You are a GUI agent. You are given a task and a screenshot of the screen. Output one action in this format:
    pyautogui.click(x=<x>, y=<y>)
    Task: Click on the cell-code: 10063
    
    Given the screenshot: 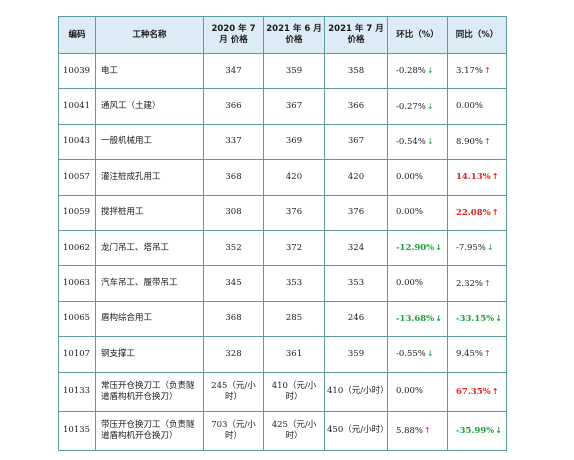 What is the action you would take?
    pyautogui.click(x=77, y=283)
    